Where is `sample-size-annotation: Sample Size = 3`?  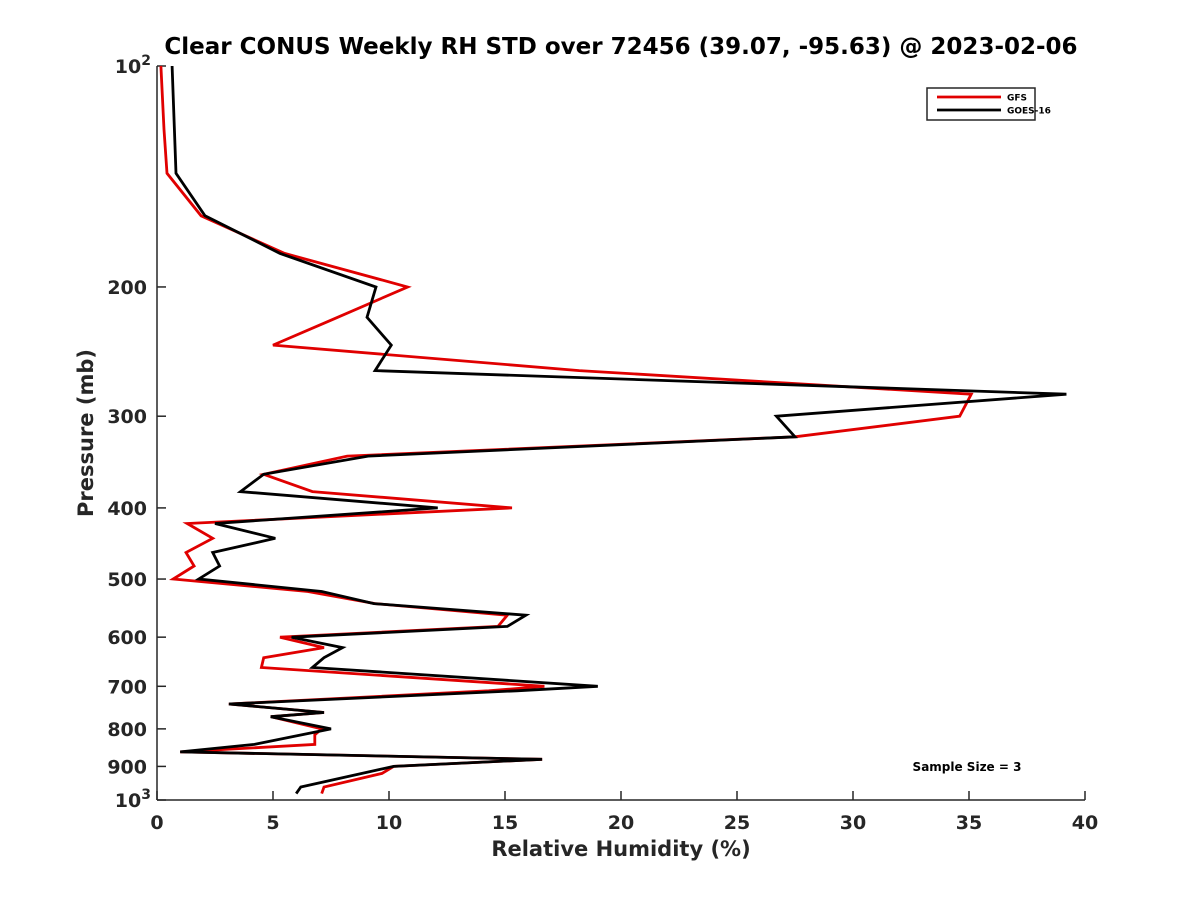 sample-size-annotation: Sample Size = 3 is located at coordinates (967, 767).